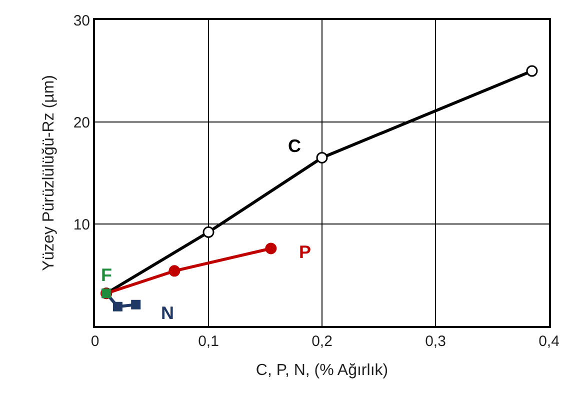 The image size is (579, 401). I want to click on series-label: F, so click(106, 275).